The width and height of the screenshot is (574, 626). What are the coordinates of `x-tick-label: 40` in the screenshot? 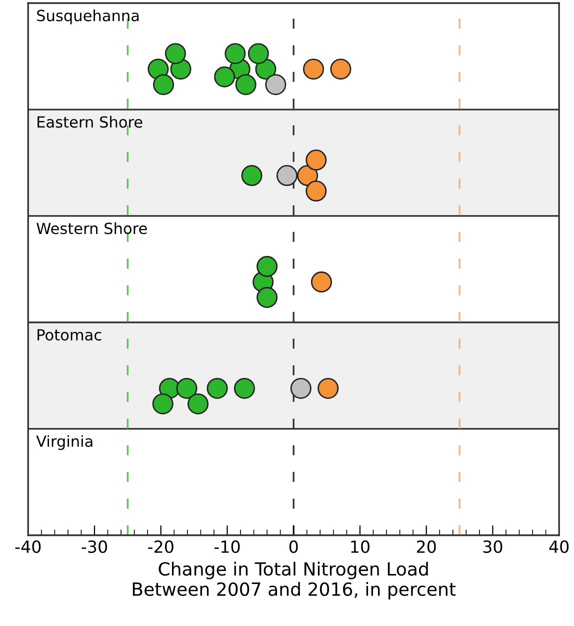 It's located at (559, 546).